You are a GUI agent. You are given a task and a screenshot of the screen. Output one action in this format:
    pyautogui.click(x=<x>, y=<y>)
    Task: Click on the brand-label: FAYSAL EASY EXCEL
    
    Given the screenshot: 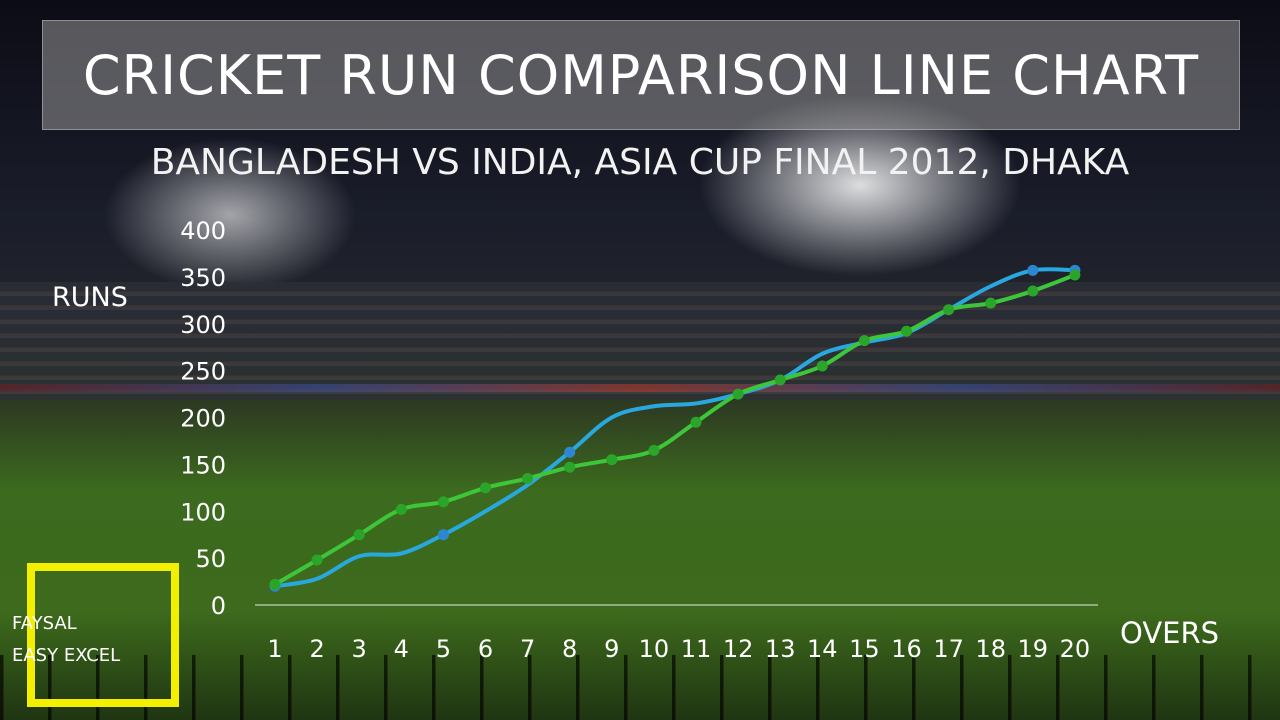 What is the action you would take?
    pyautogui.click(x=66, y=640)
    